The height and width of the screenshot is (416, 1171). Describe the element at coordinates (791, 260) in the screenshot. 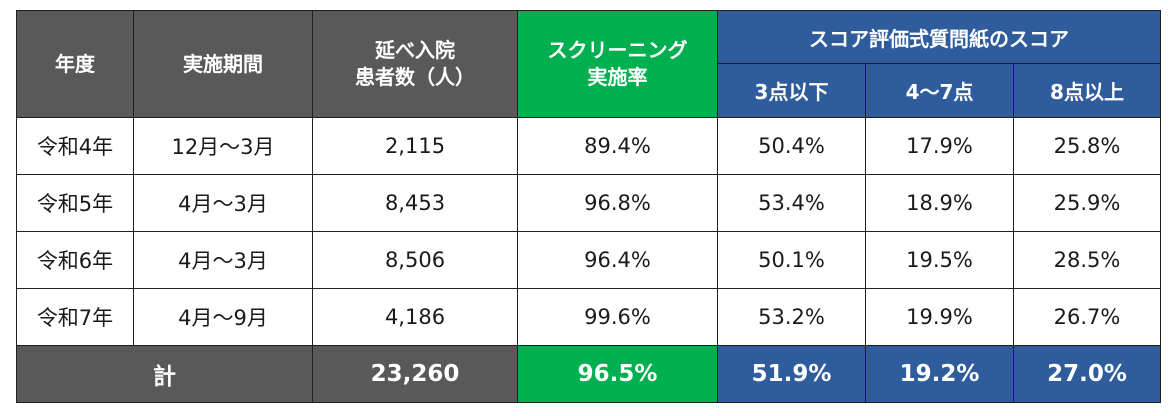

I see `cell-score-low: 50.1%` at that location.